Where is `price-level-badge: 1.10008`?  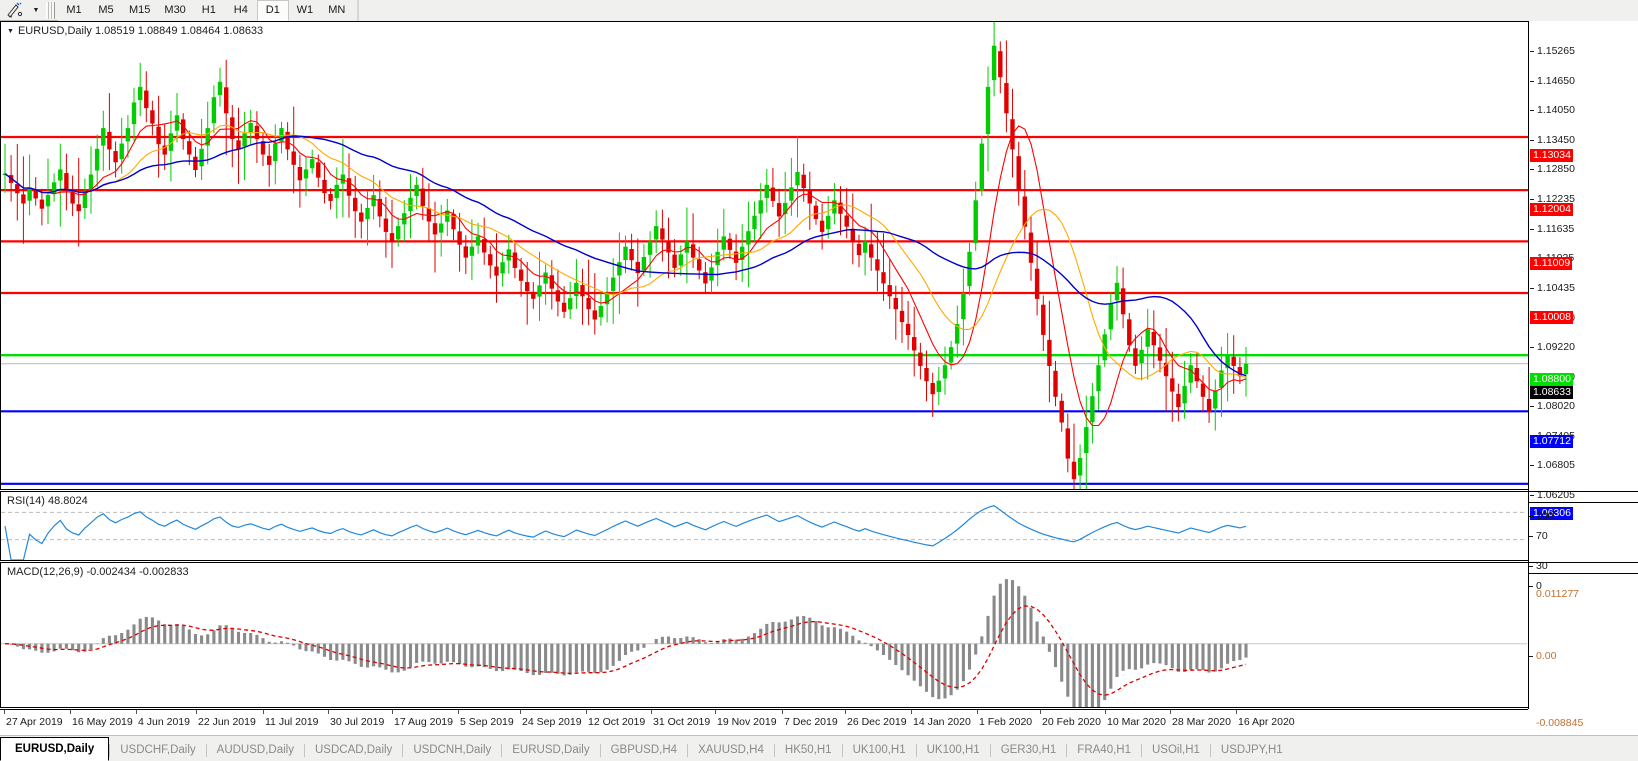
price-level-badge: 1.10008 is located at coordinates (1551, 317).